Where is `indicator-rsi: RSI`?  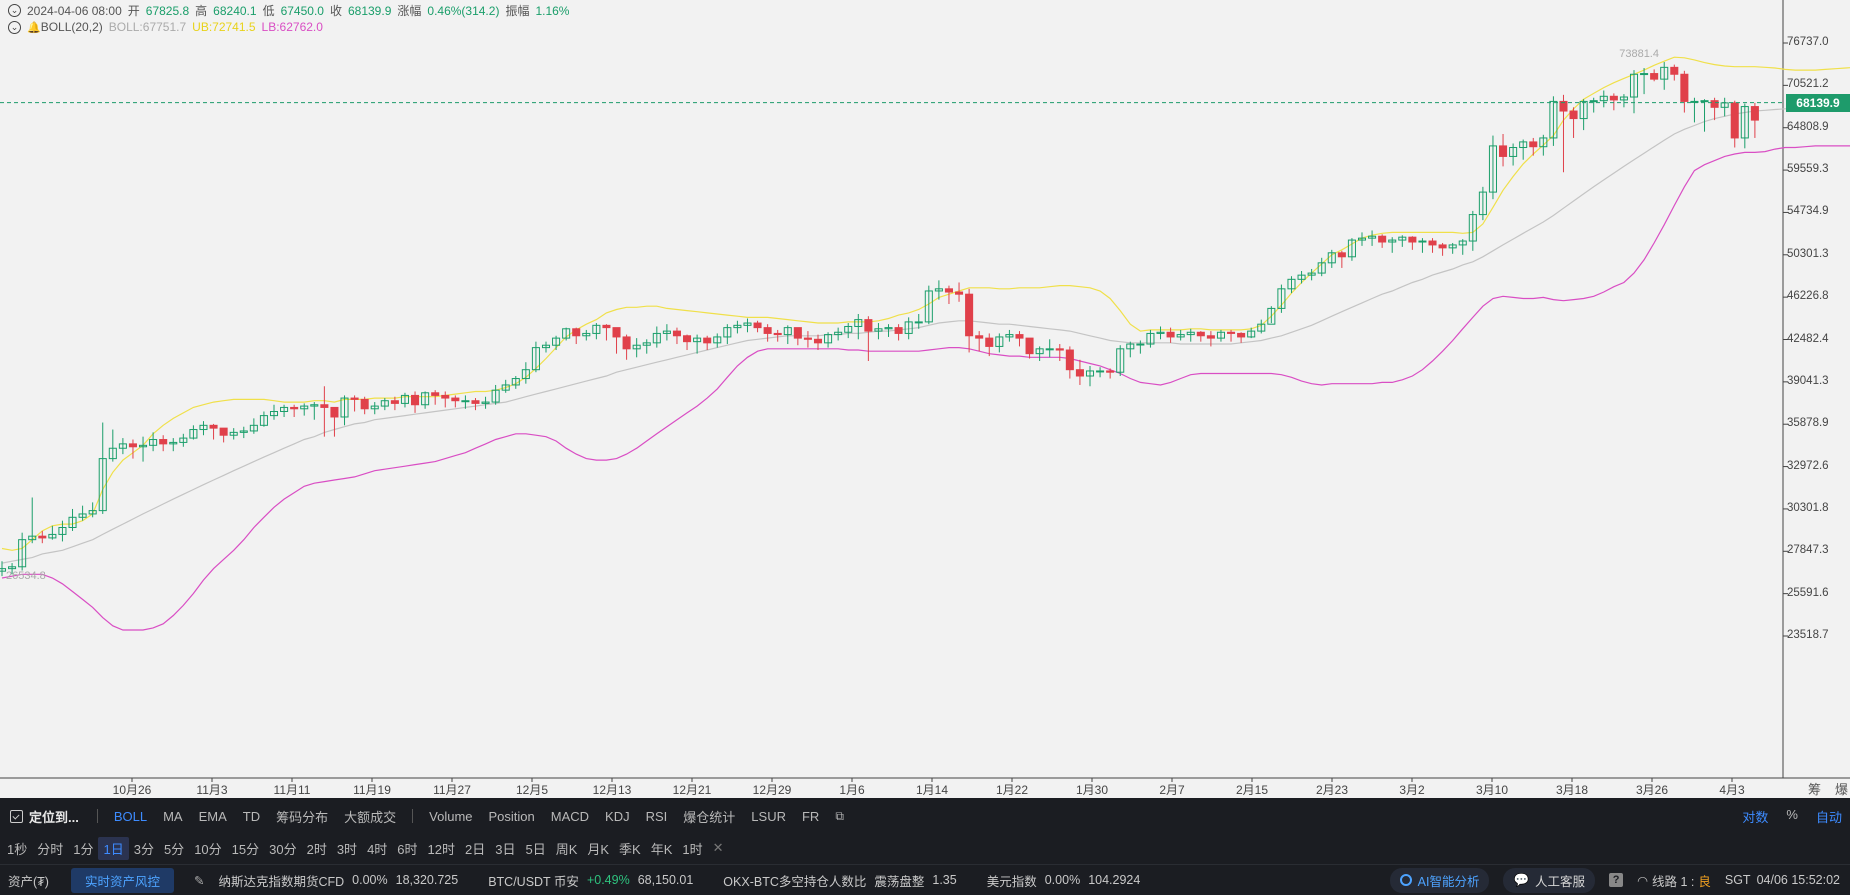
indicator-rsi: RSI is located at coordinates (656, 816).